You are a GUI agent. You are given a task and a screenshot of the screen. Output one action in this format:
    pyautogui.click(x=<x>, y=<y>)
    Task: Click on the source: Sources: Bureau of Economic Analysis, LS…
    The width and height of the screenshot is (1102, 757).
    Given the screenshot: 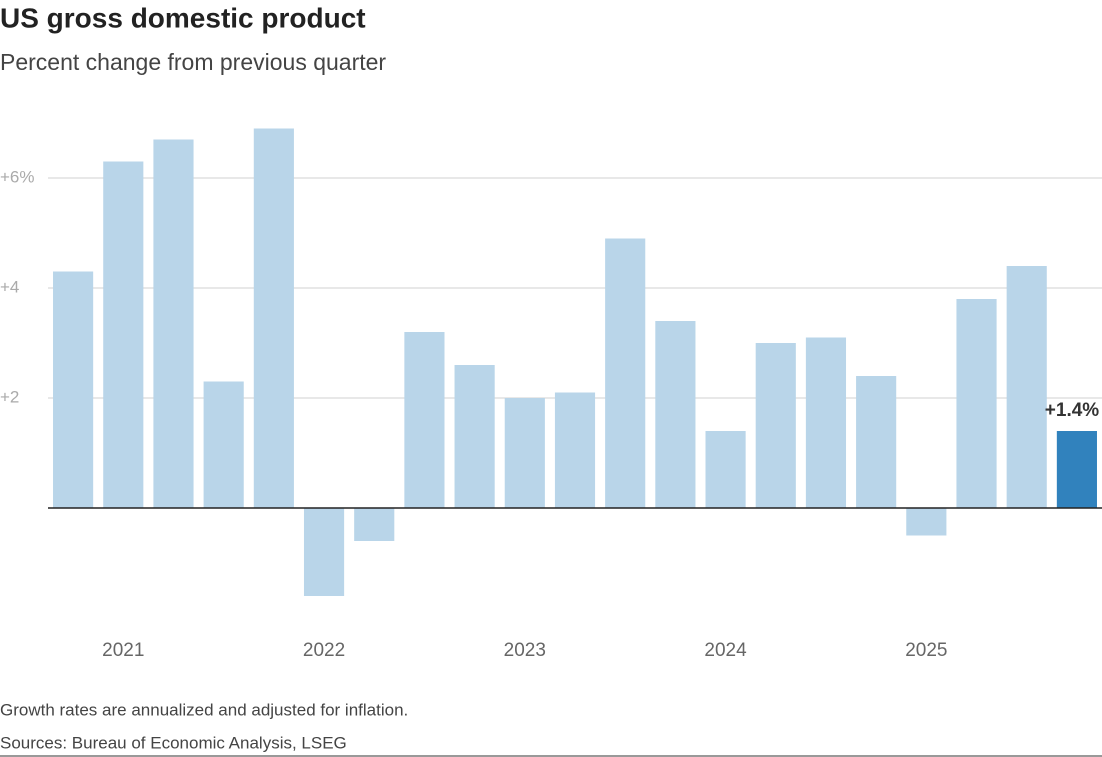 What is the action you would take?
    pyautogui.click(x=173, y=742)
    